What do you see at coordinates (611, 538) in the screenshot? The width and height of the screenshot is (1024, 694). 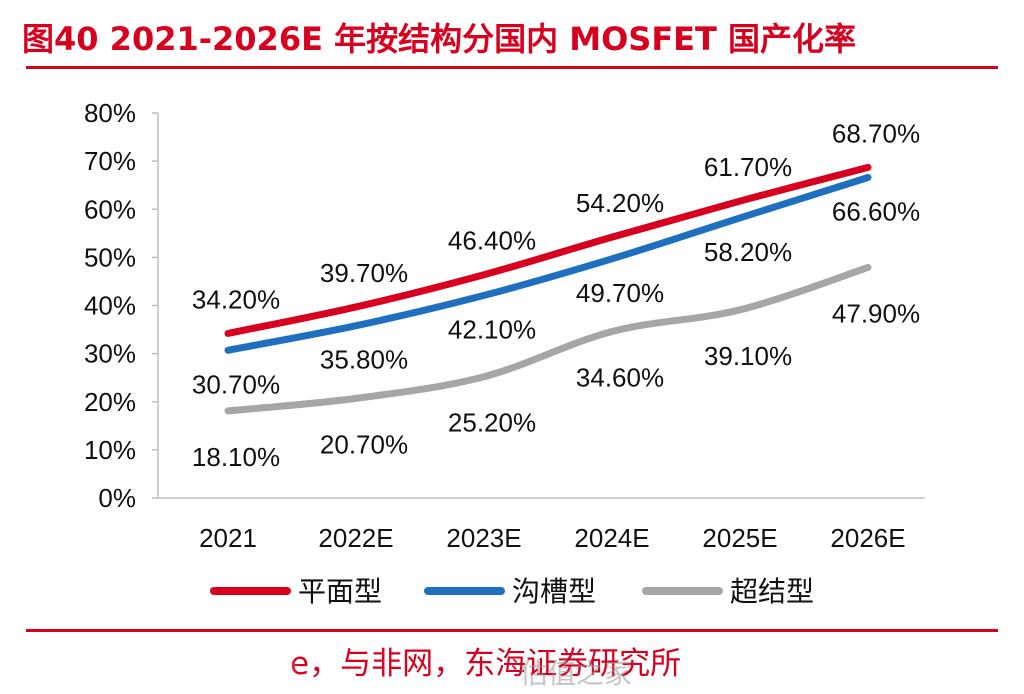 I see `x-tick-label: 2024E` at bounding box center [611, 538].